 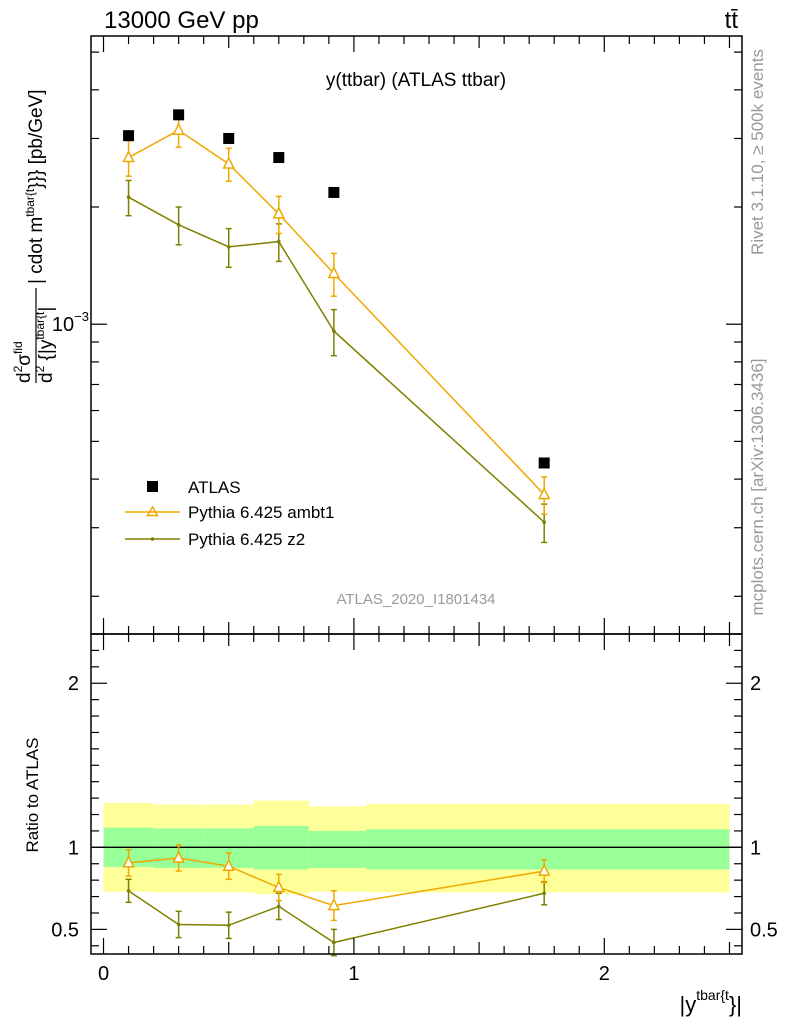 I want to click on ratio-line-ambt1, so click(x=336, y=882).